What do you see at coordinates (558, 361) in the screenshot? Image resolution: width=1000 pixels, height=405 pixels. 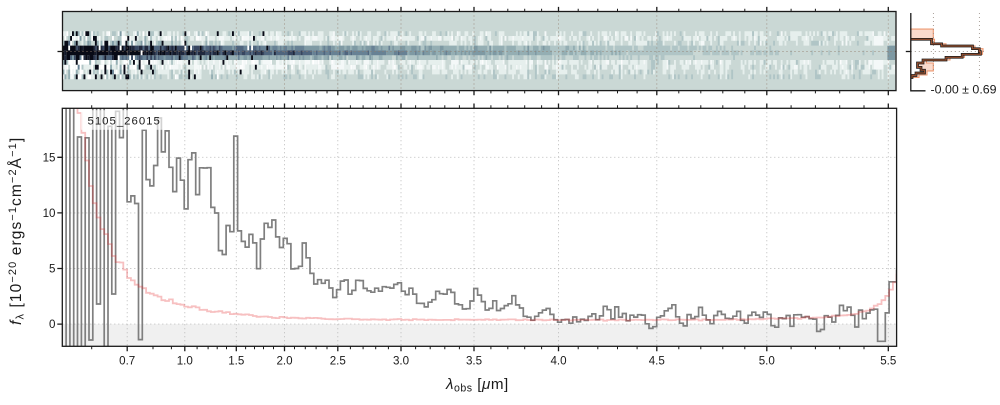 I see `svg-text: 4.0` at bounding box center [558, 361].